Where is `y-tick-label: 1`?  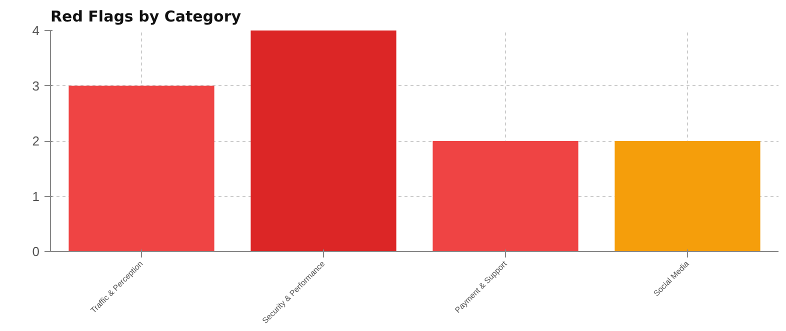
y-tick-label: 1 is located at coordinates (36, 196).